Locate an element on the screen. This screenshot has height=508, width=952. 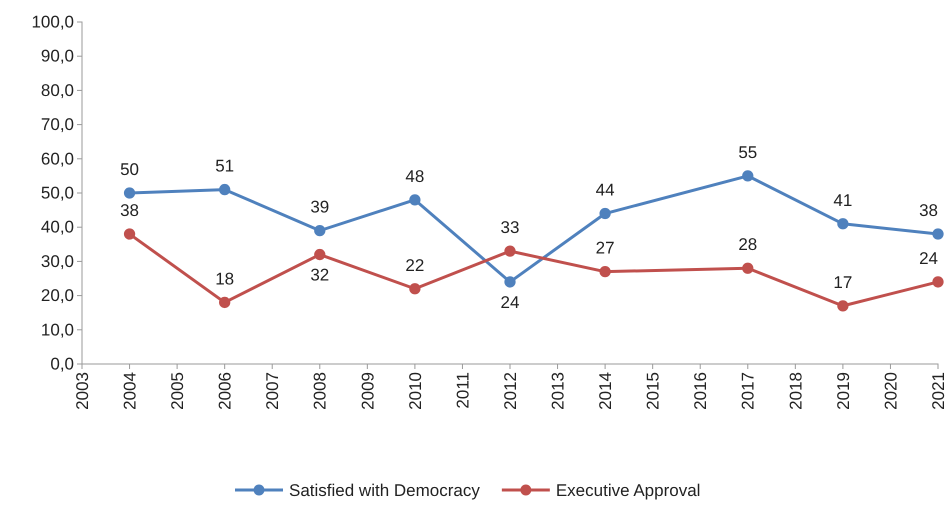
data-label: 28 is located at coordinates (748, 244).